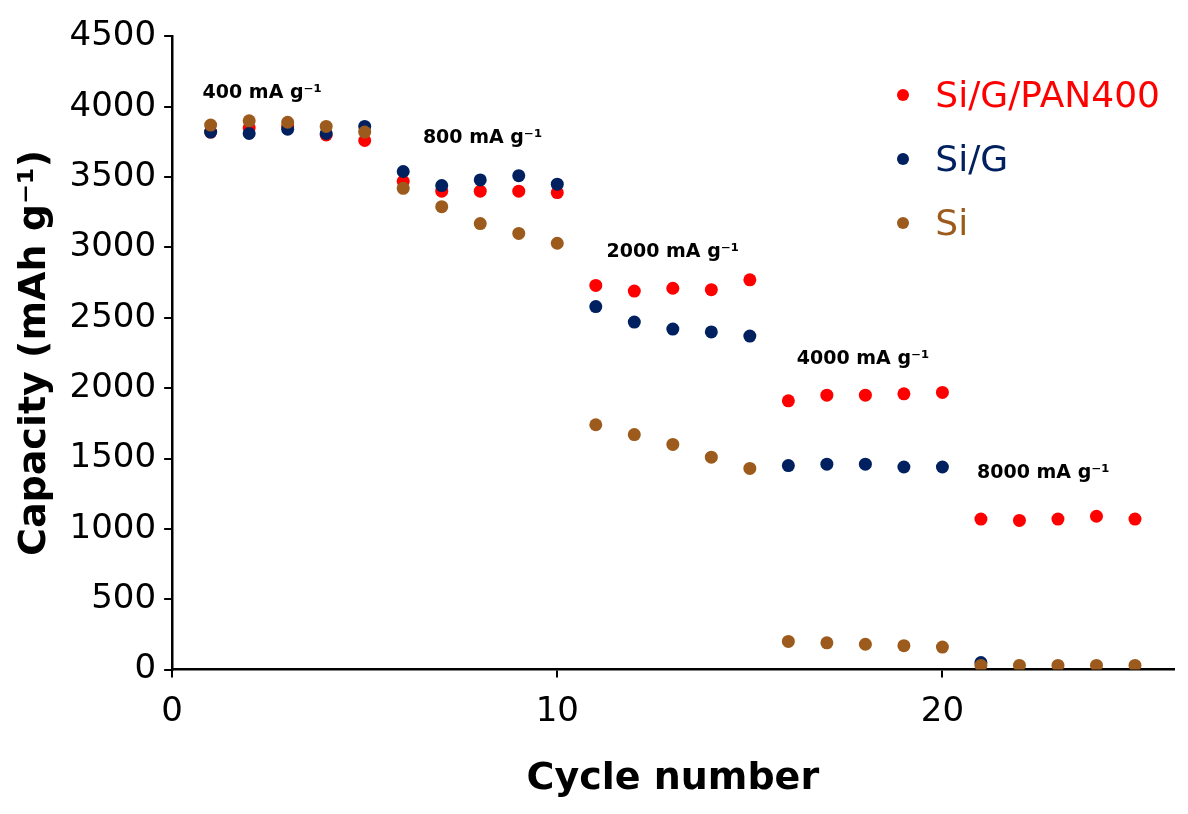 The image size is (1188, 814). I want to click on x-tick-label: 10, so click(557, 708).